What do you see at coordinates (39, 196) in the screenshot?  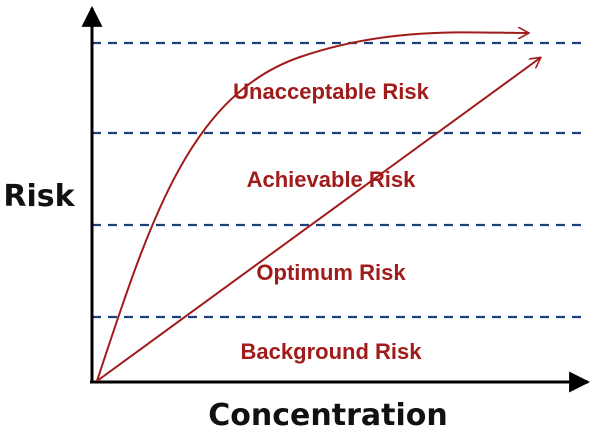 I see `y-axis-title: Risk` at bounding box center [39, 196].